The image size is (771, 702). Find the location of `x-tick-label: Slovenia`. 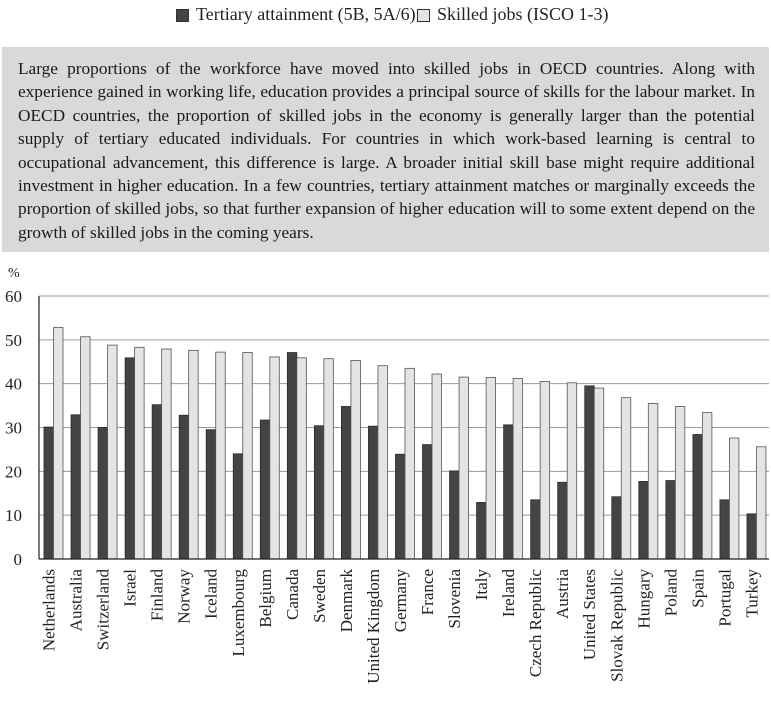

x-tick-label: Slovenia is located at coordinates (454, 599).